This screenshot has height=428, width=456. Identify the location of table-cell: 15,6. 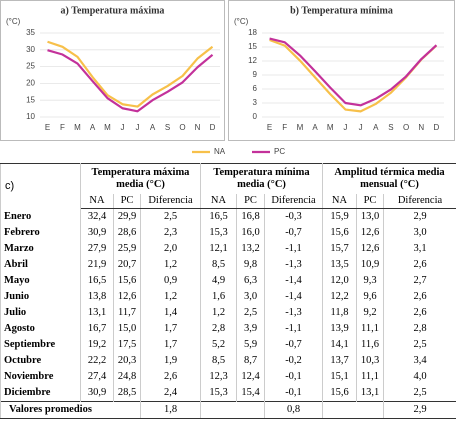
(127, 281).